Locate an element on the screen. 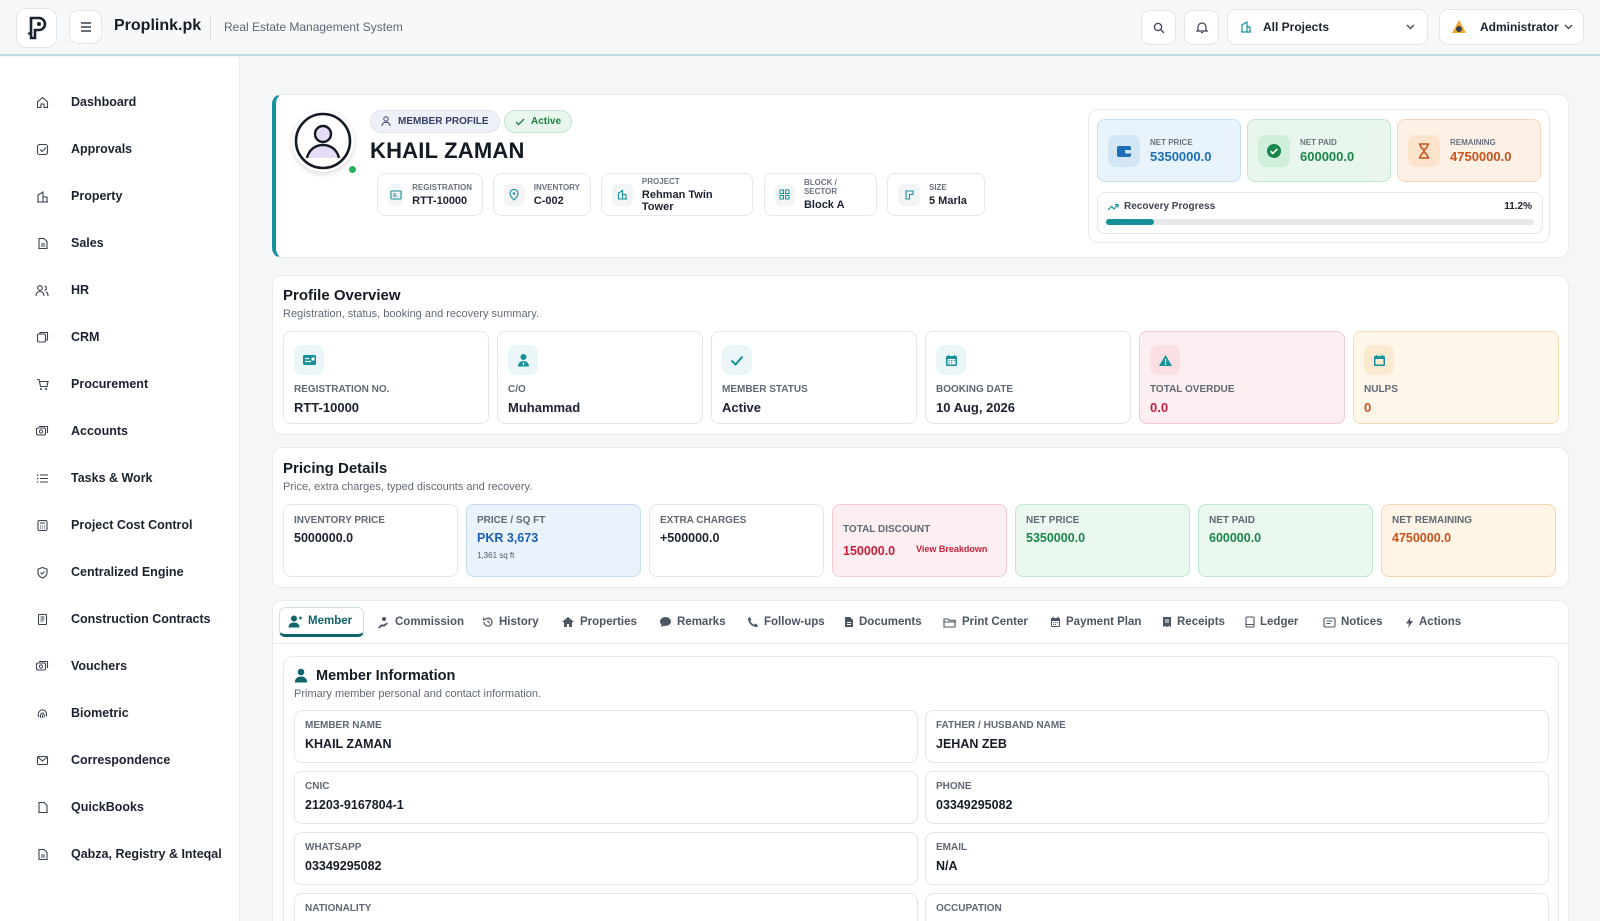 The image size is (1600, 921). pricing-value: 150000.0 is located at coordinates (869, 551).